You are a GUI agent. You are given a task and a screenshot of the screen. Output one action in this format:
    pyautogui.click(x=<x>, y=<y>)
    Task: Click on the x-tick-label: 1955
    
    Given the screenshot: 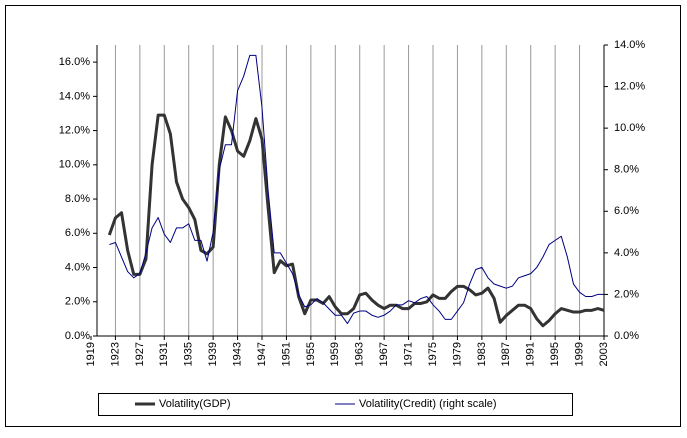 What is the action you would take?
    pyautogui.click(x=311, y=354)
    